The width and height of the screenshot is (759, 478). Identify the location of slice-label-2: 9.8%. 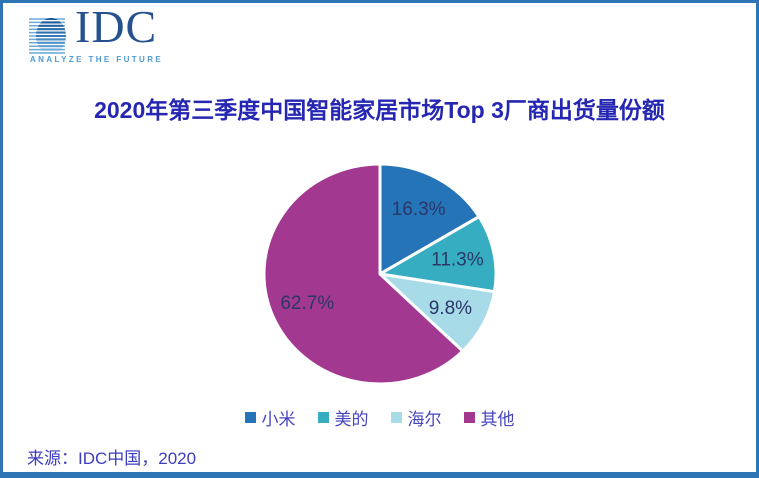
(450, 308).